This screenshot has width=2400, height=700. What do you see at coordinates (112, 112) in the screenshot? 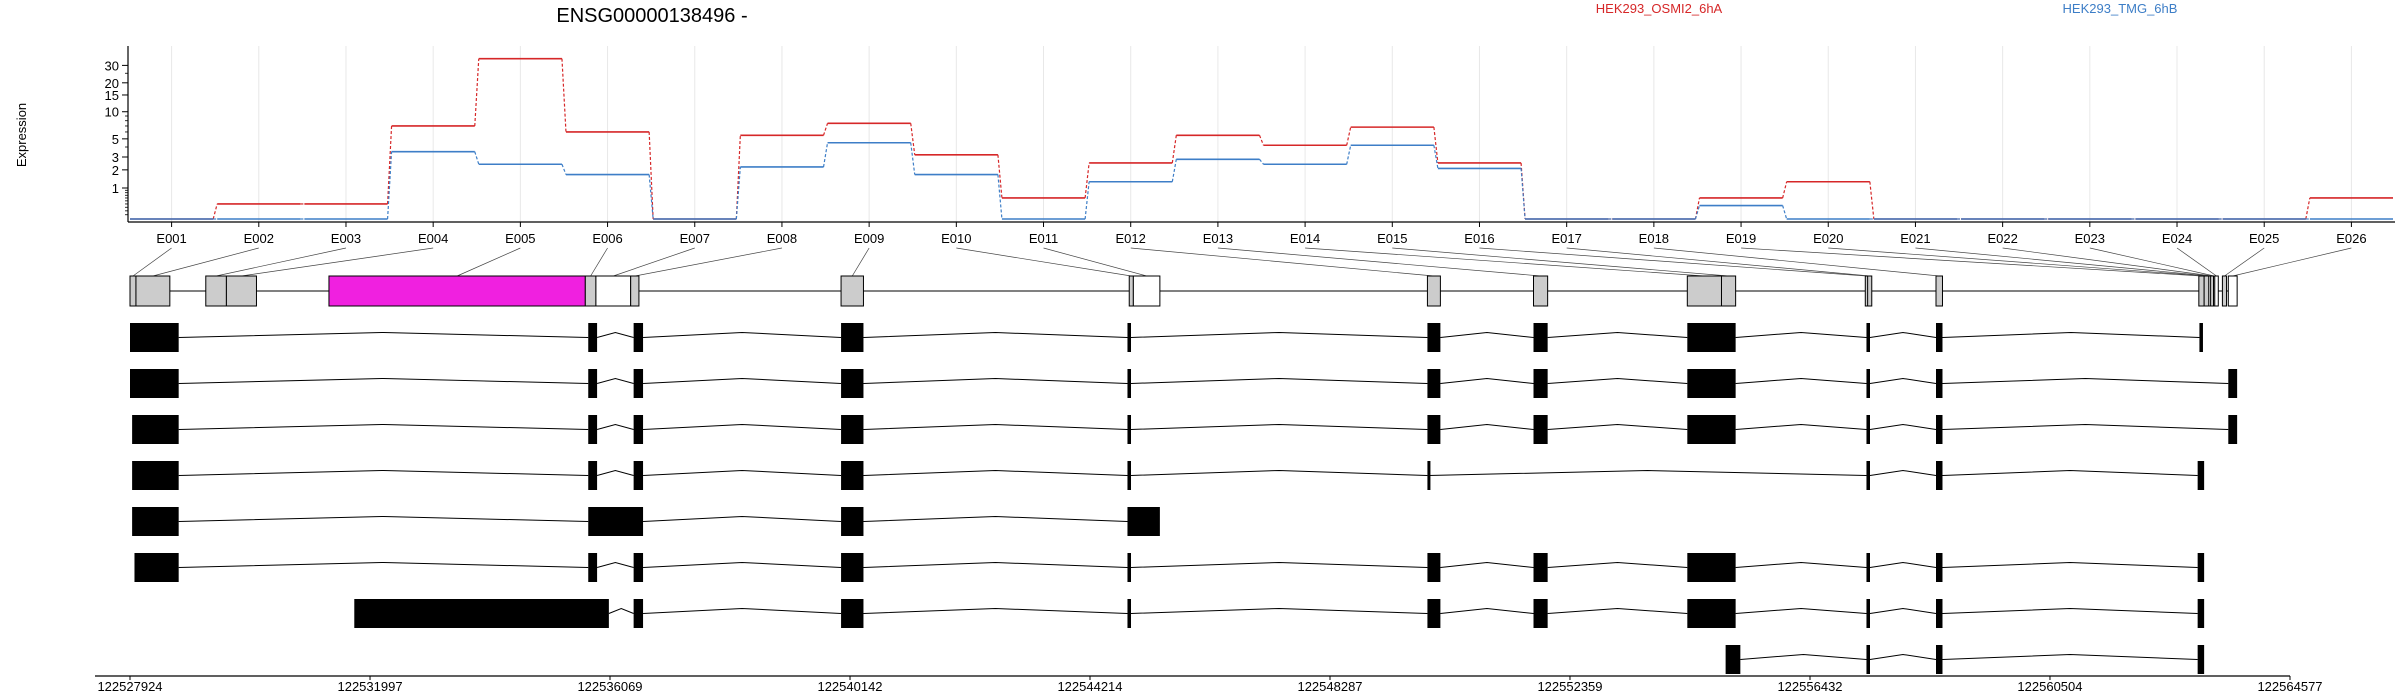
I see `y-tick-label: 10` at bounding box center [112, 112].